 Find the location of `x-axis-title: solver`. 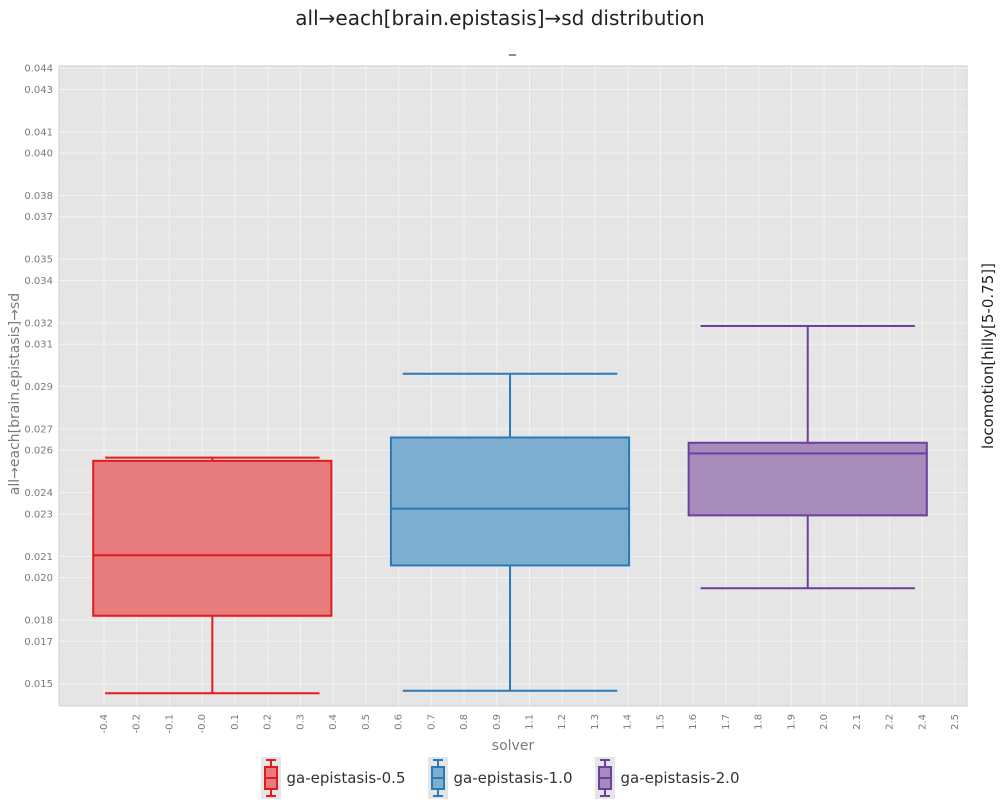

x-axis-title: solver is located at coordinates (513, 746).